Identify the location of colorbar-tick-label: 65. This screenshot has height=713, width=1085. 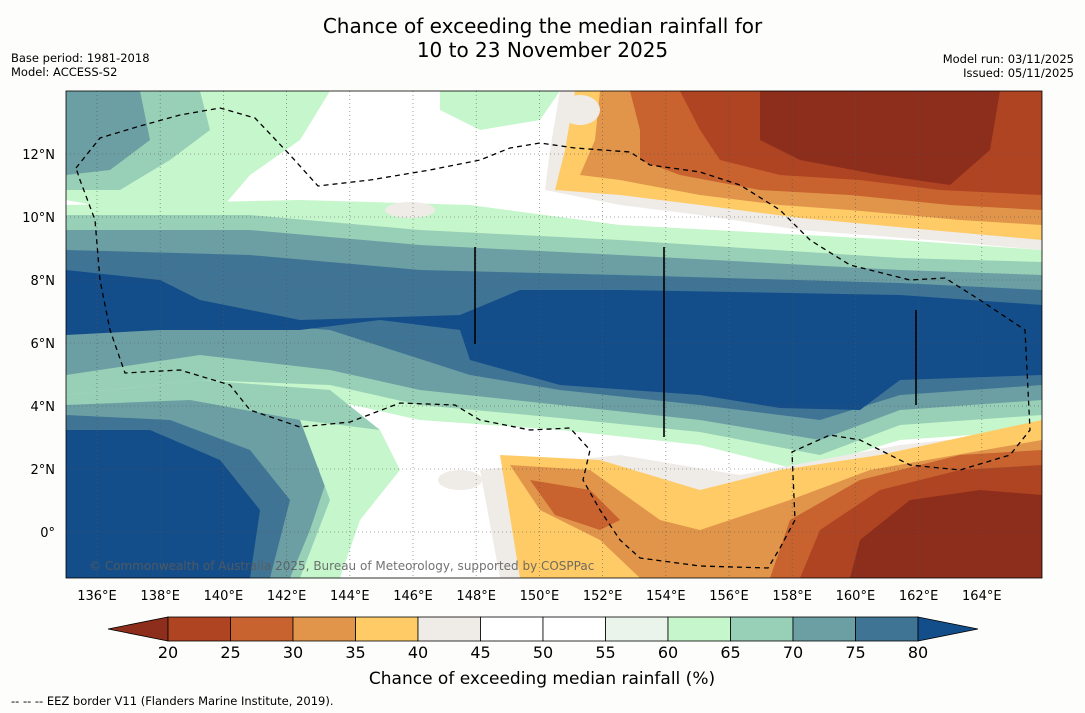
(730, 652).